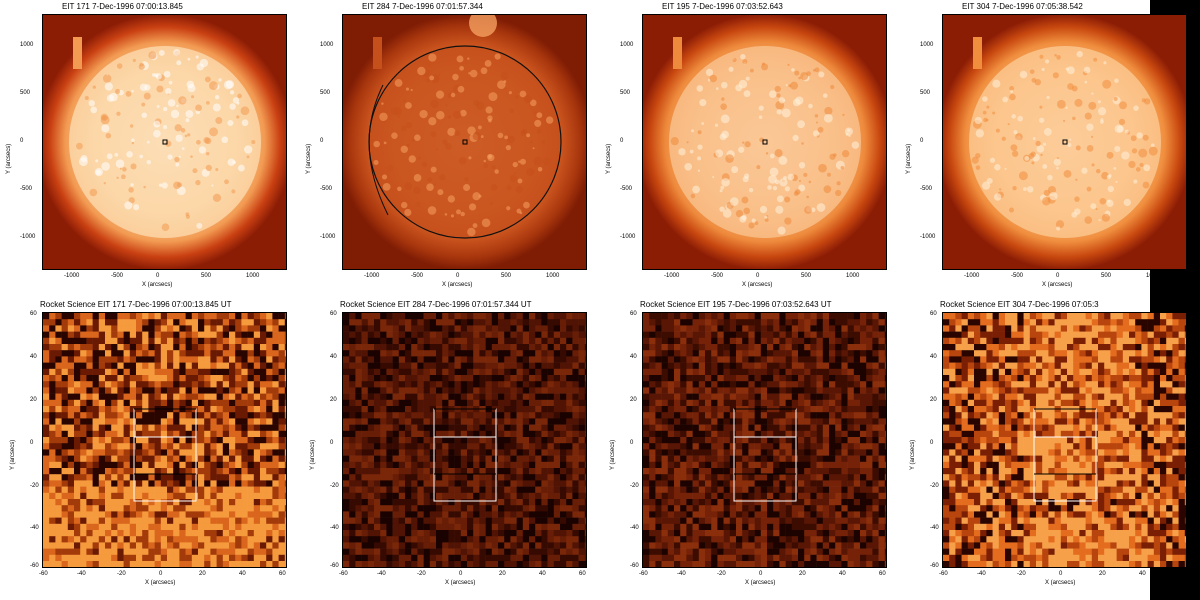 This screenshot has height=600, width=1200. I want to click on full-disk-title: EIT 284 7-Dec-1996 07:01:57.344, so click(422, 6).